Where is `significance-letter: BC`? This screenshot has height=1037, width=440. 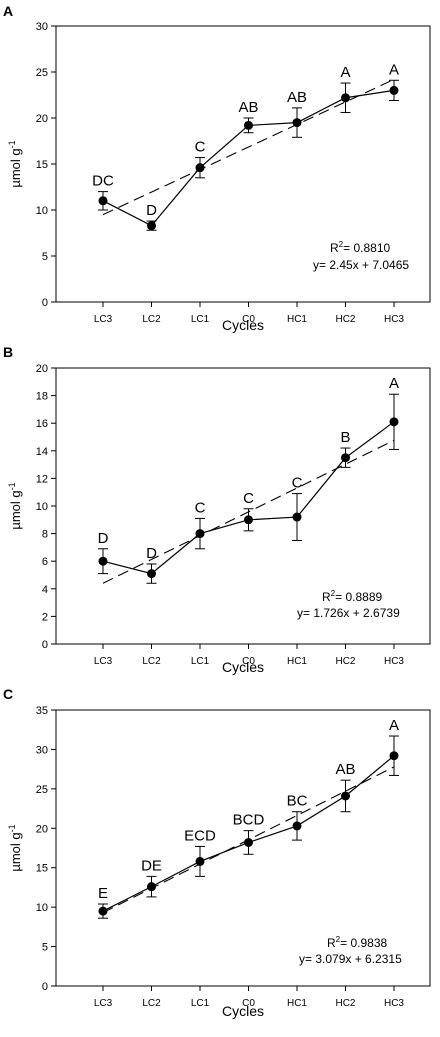 significance-letter: BC is located at coordinates (297, 801).